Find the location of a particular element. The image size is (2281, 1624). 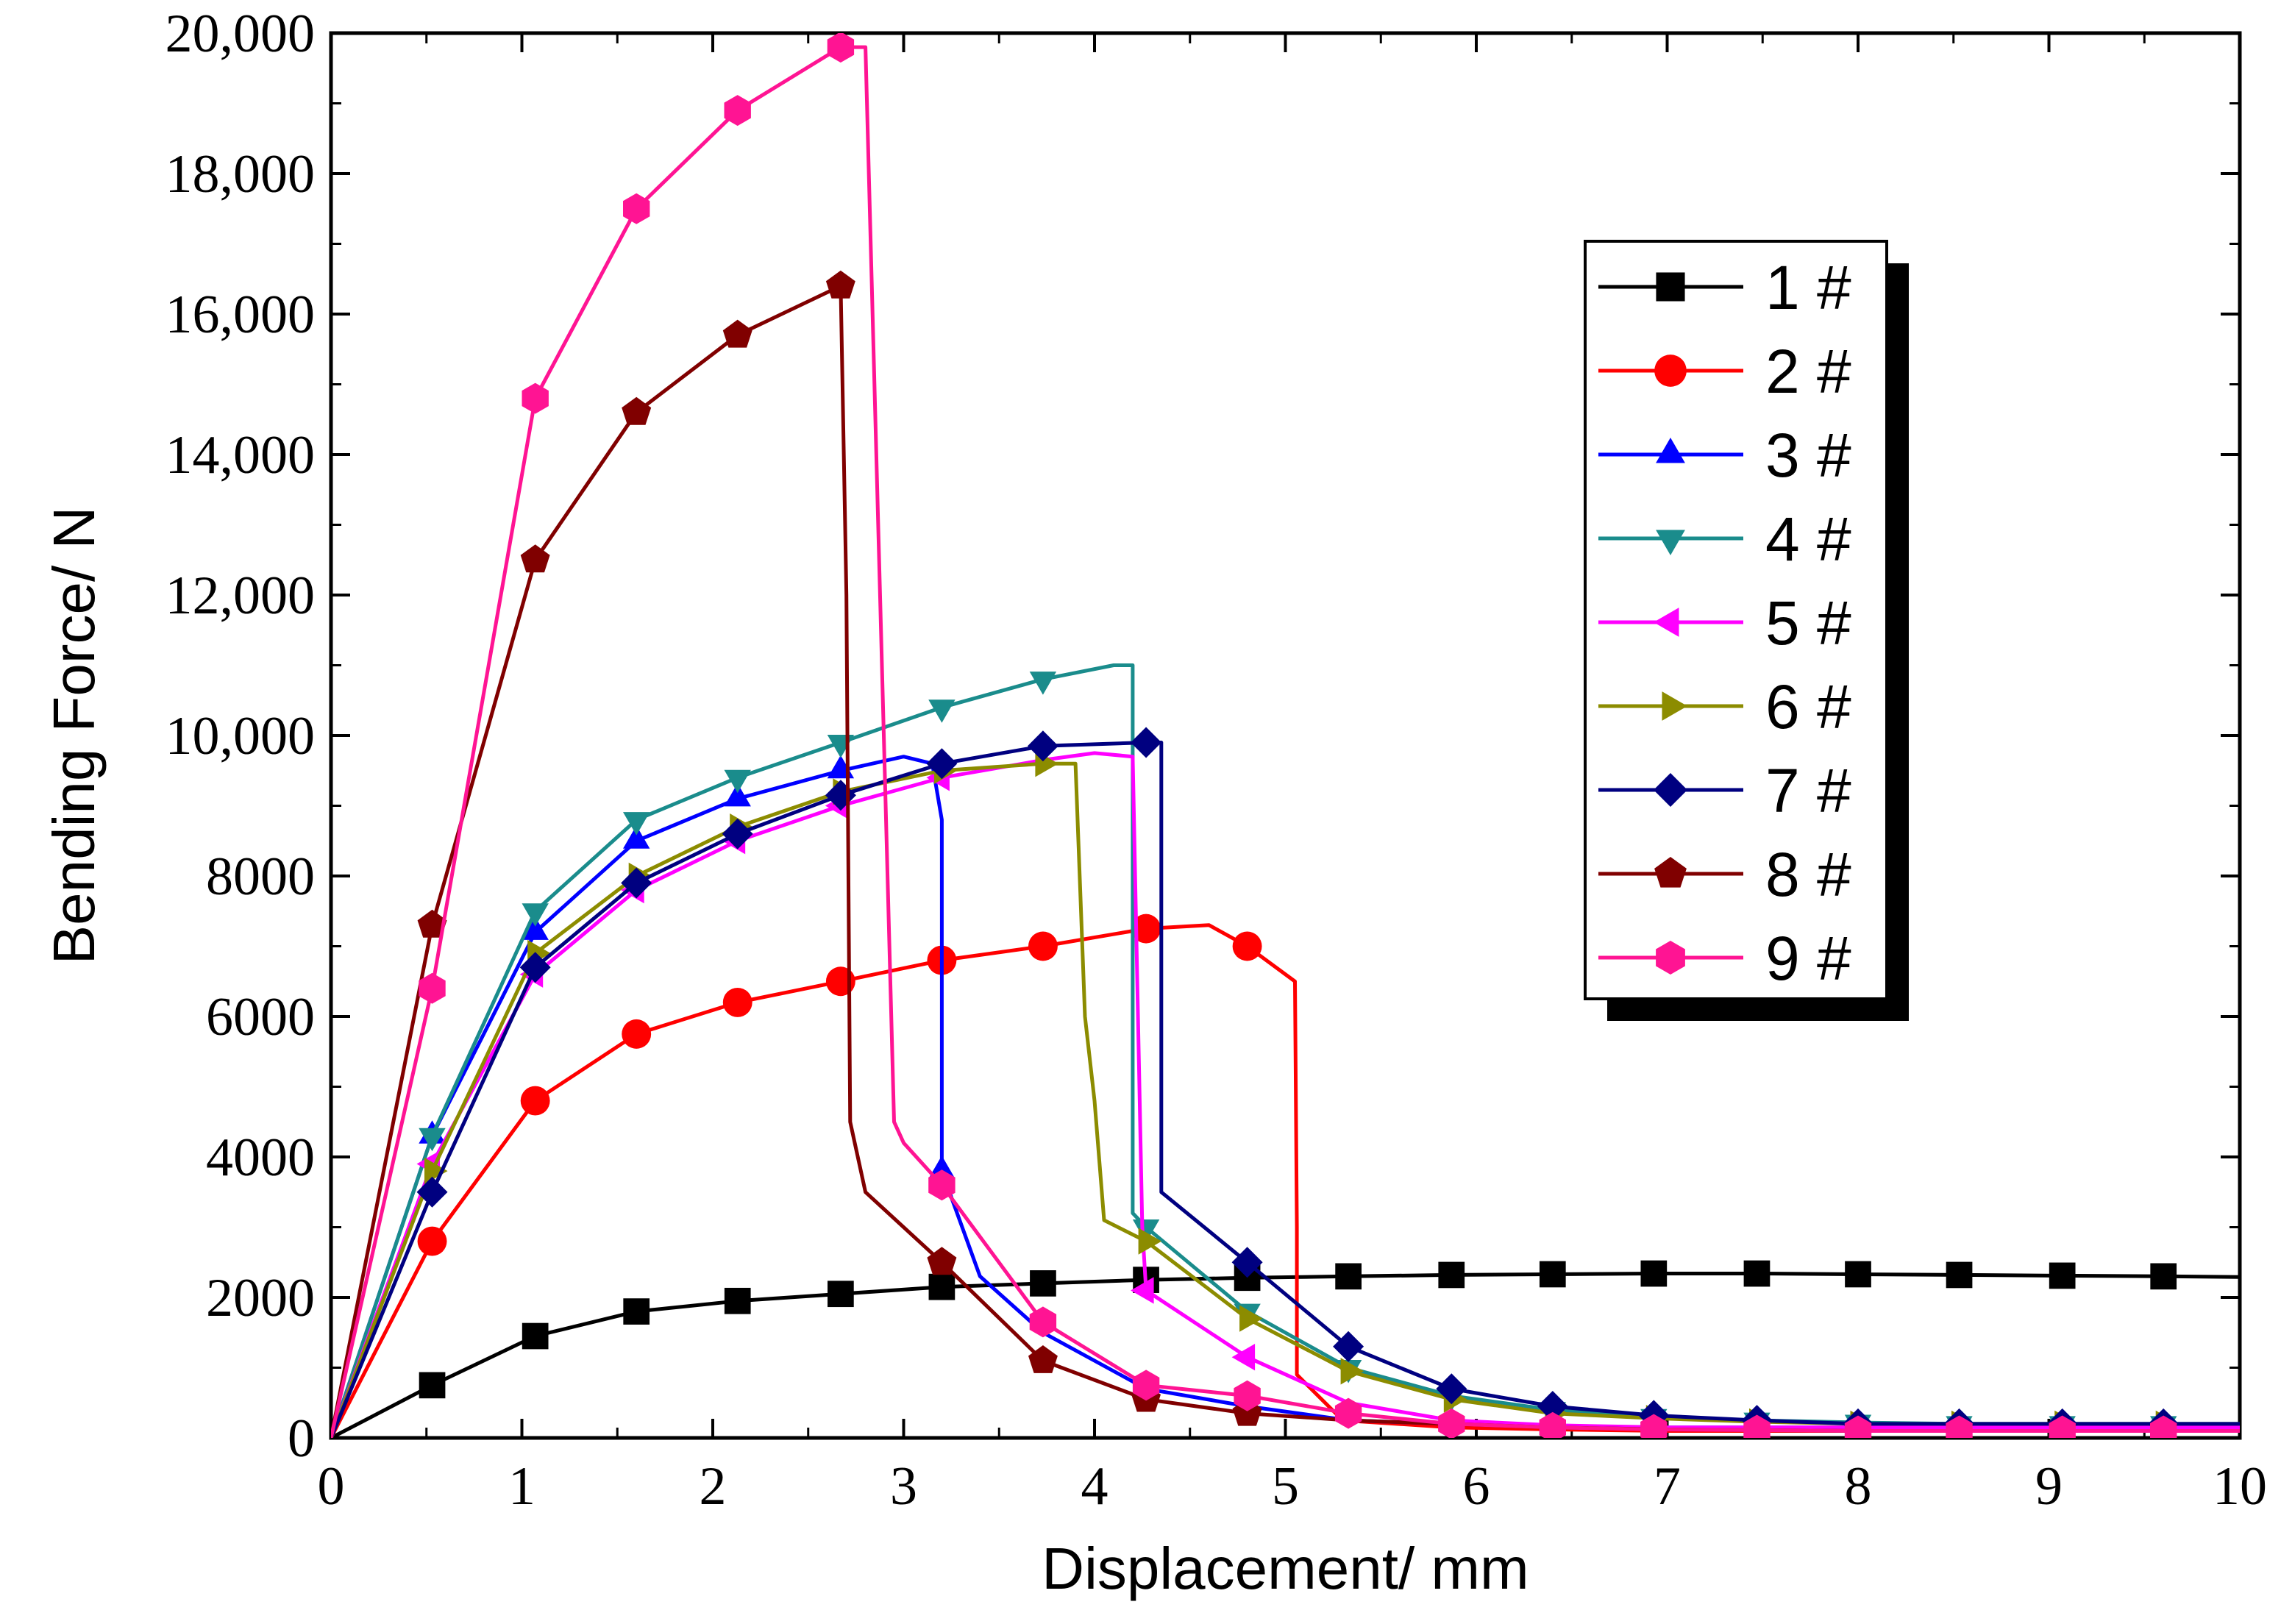

x-tick-label: 1 is located at coordinates (522, 1486).